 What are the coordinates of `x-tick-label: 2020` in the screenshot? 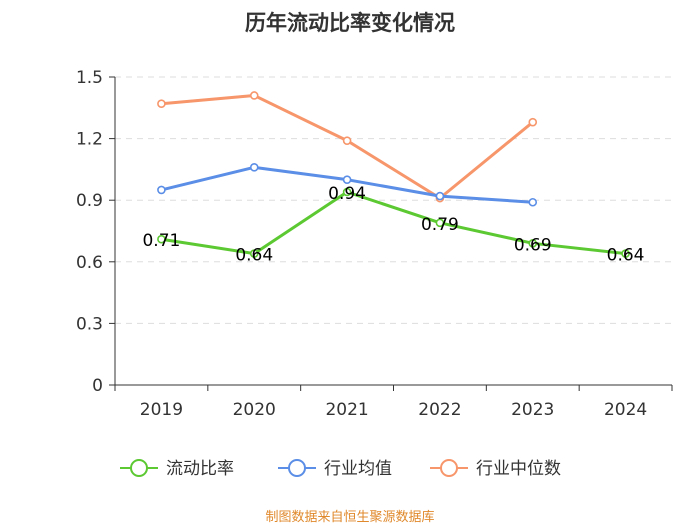 It's located at (254, 410).